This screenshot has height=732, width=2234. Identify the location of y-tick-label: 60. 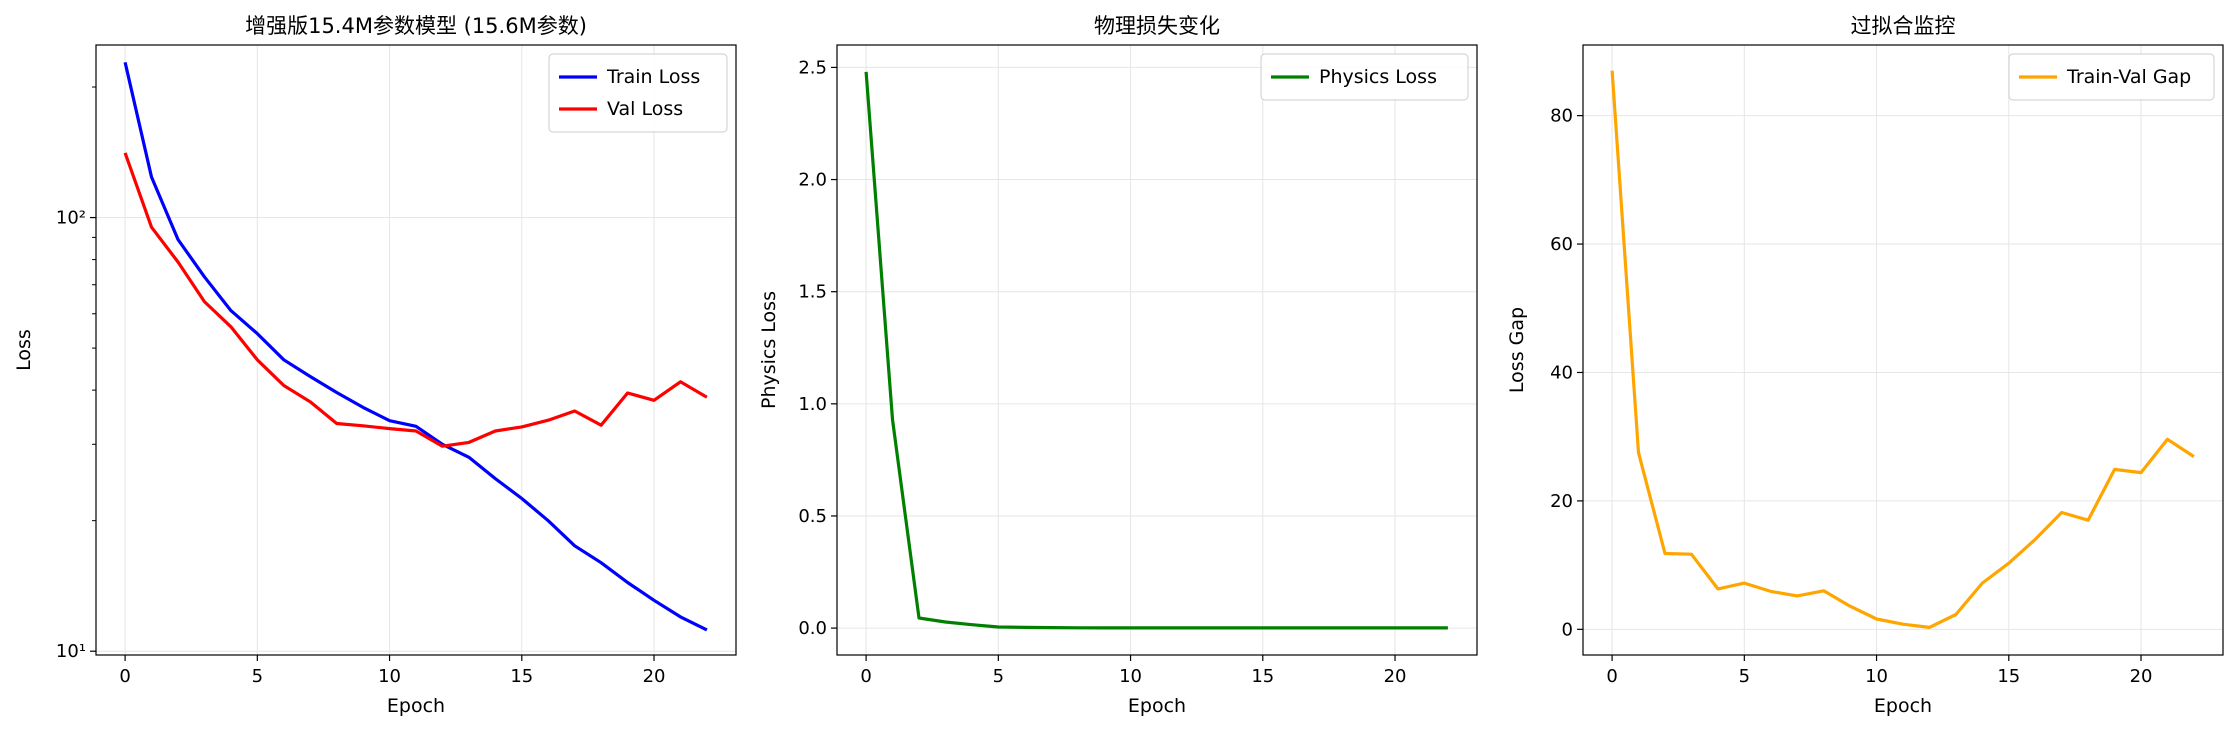
(1561, 244).